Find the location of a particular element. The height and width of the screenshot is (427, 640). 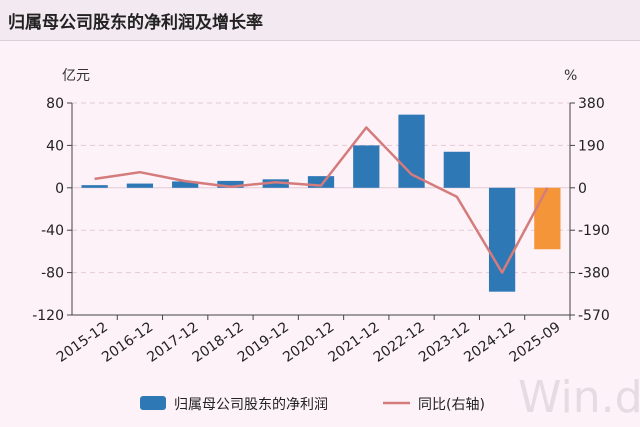

left-axis-ticks: 80 40 0 -40 -80 -120 is located at coordinates (52, 210).